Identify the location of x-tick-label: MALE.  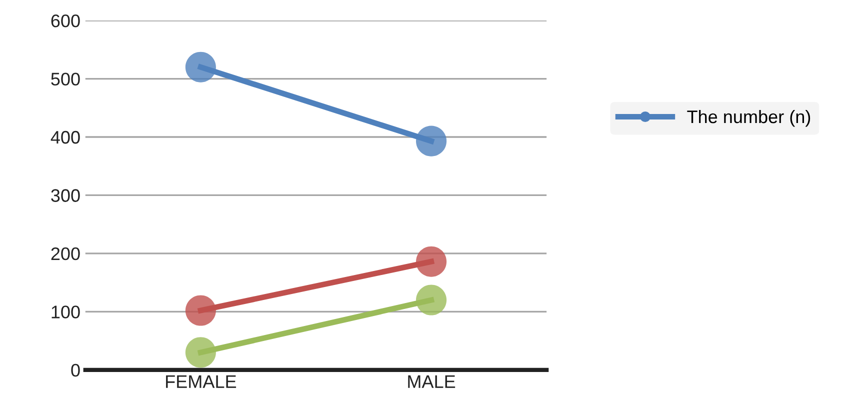
(432, 381).